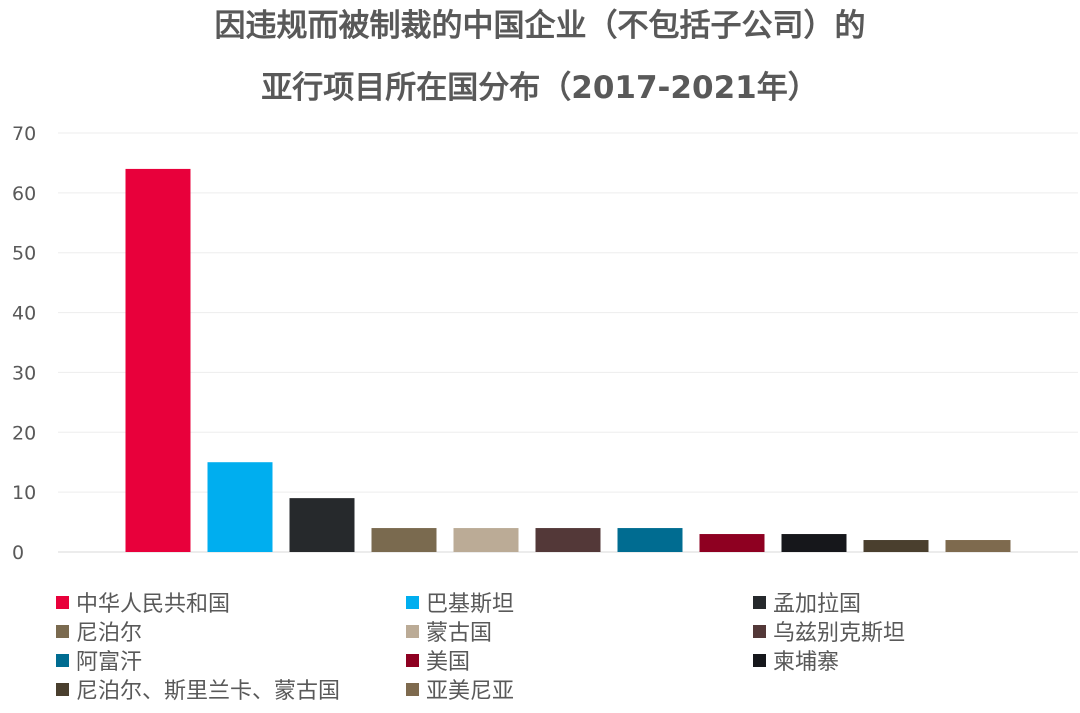 The height and width of the screenshot is (713, 1080). Describe the element at coordinates (18, 553) in the screenshot. I see `y-tick-label: 0` at that location.